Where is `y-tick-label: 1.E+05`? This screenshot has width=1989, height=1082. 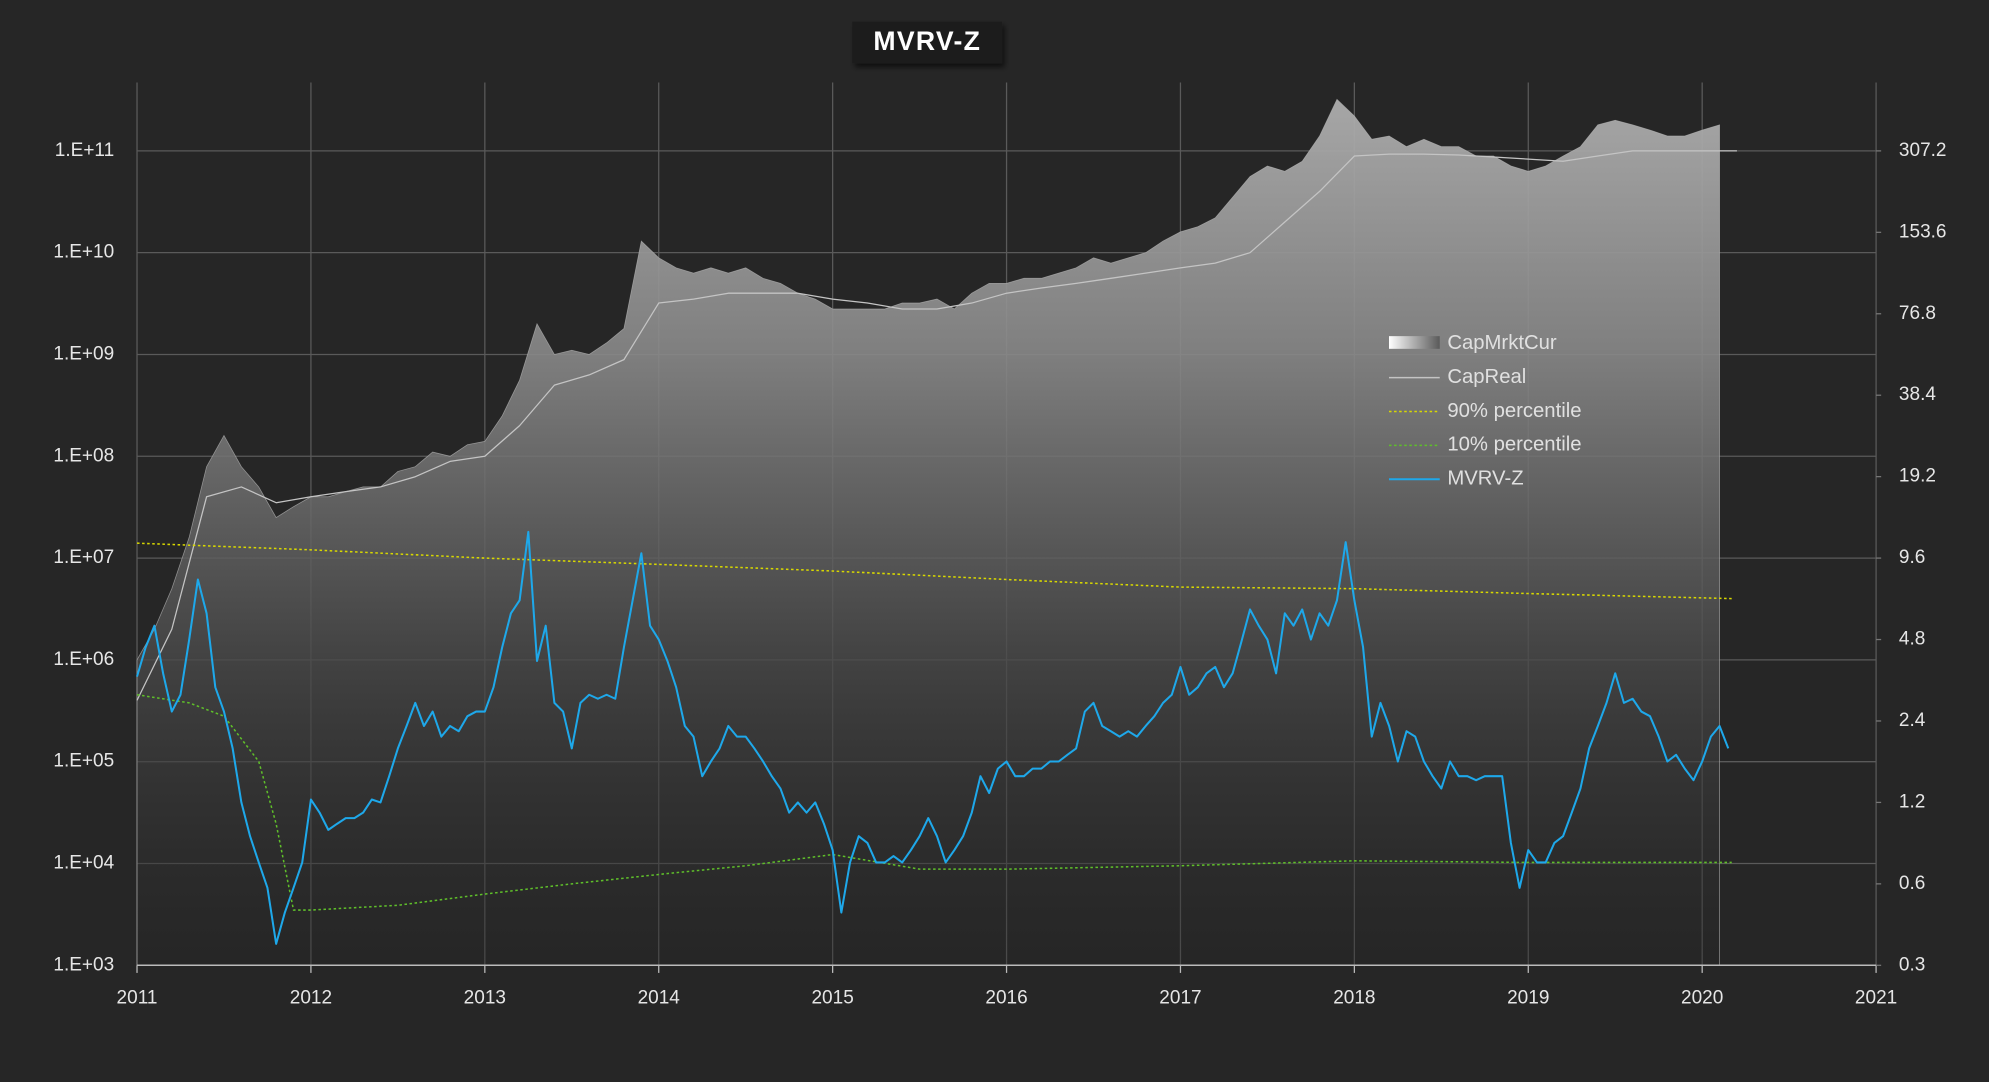
y-tick-label: 1.E+05 is located at coordinates (83, 761).